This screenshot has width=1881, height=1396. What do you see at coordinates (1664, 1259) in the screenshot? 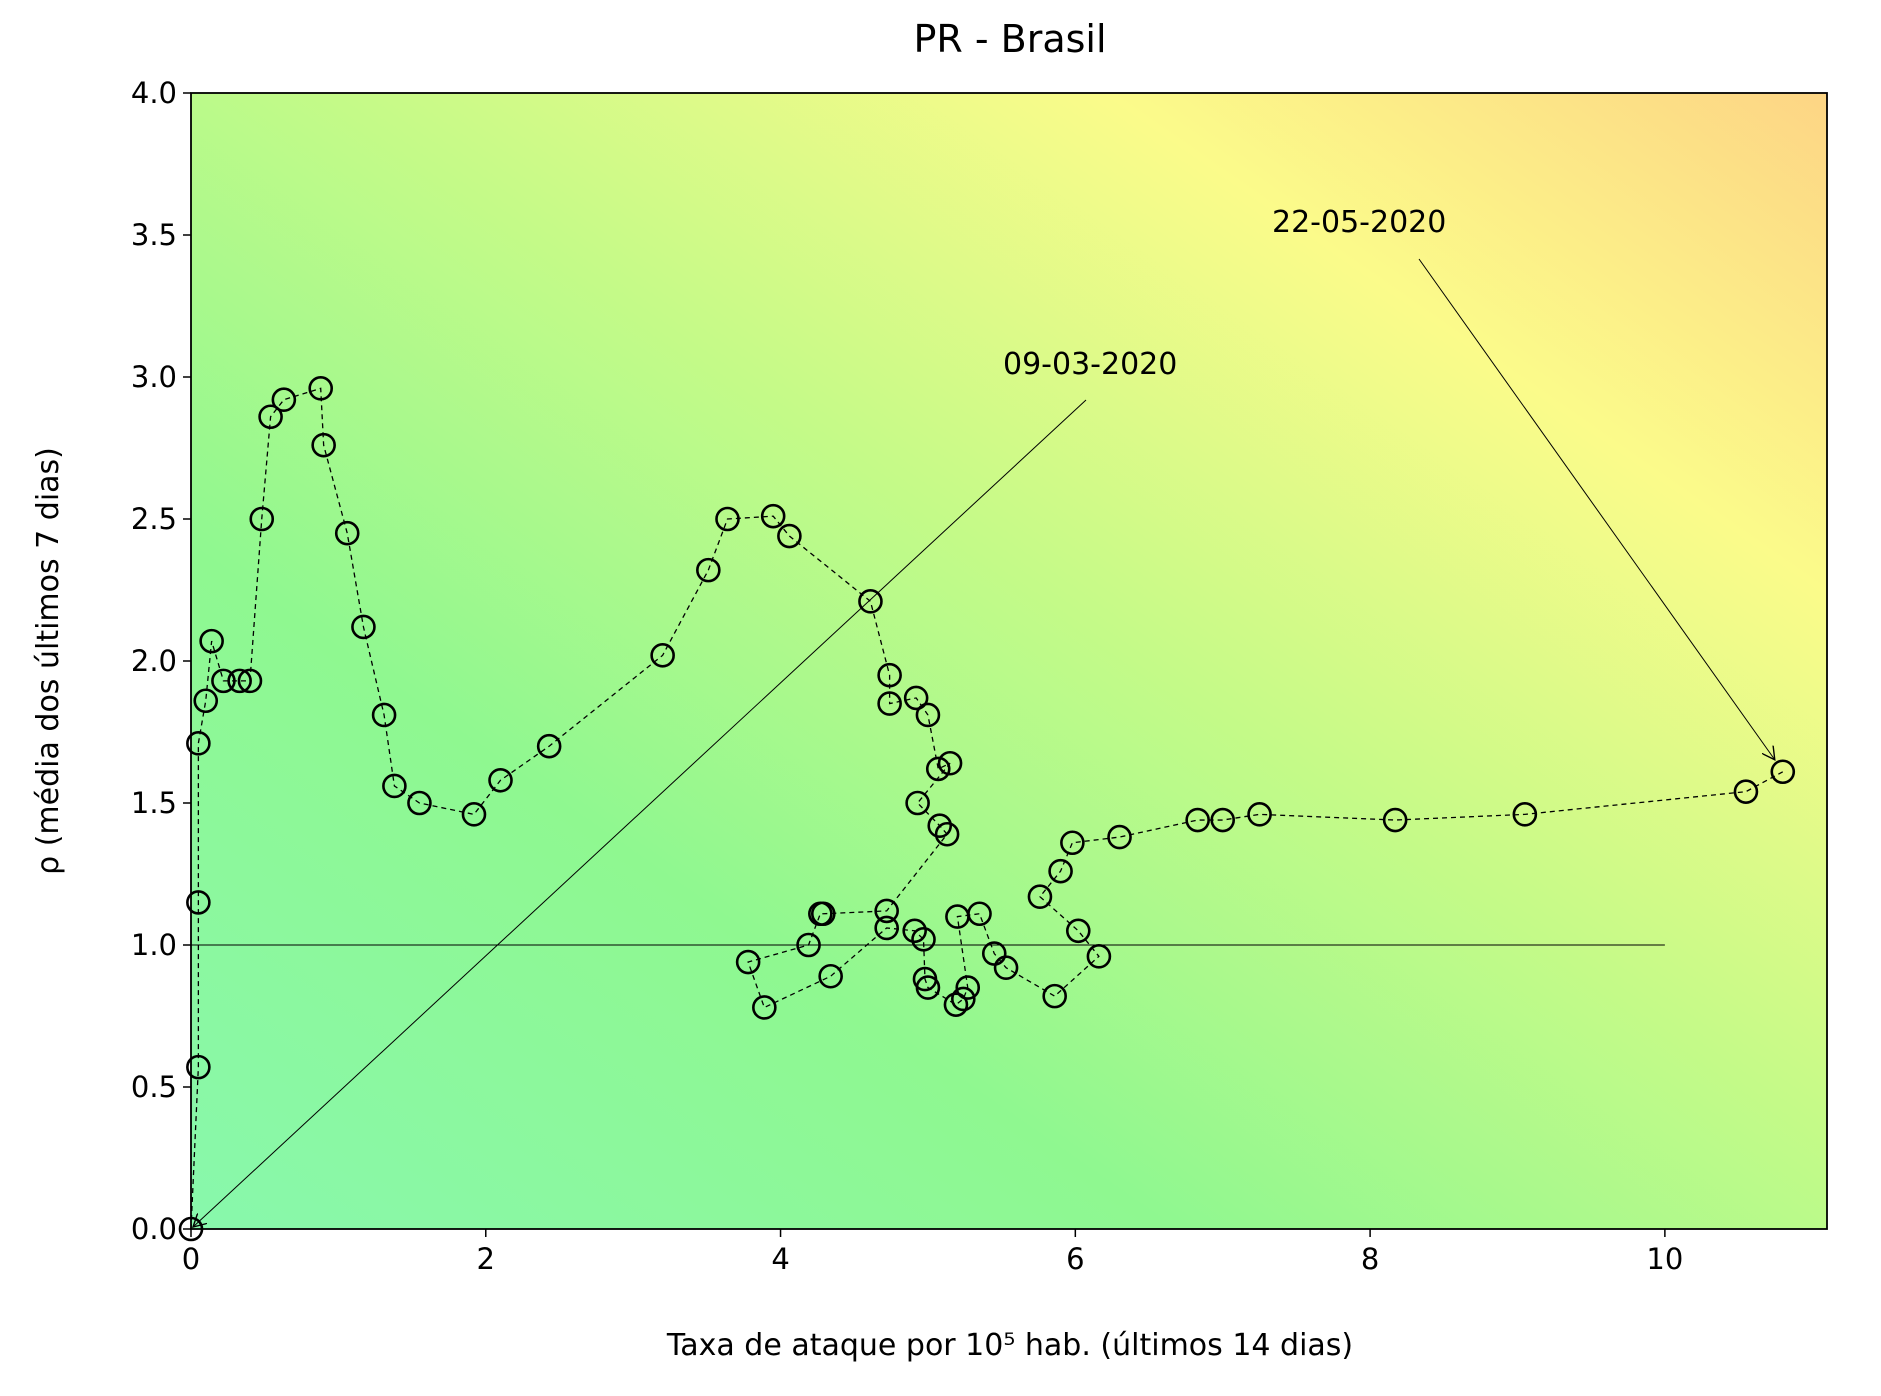
I see `x-tick-label: 10` at bounding box center [1664, 1259].